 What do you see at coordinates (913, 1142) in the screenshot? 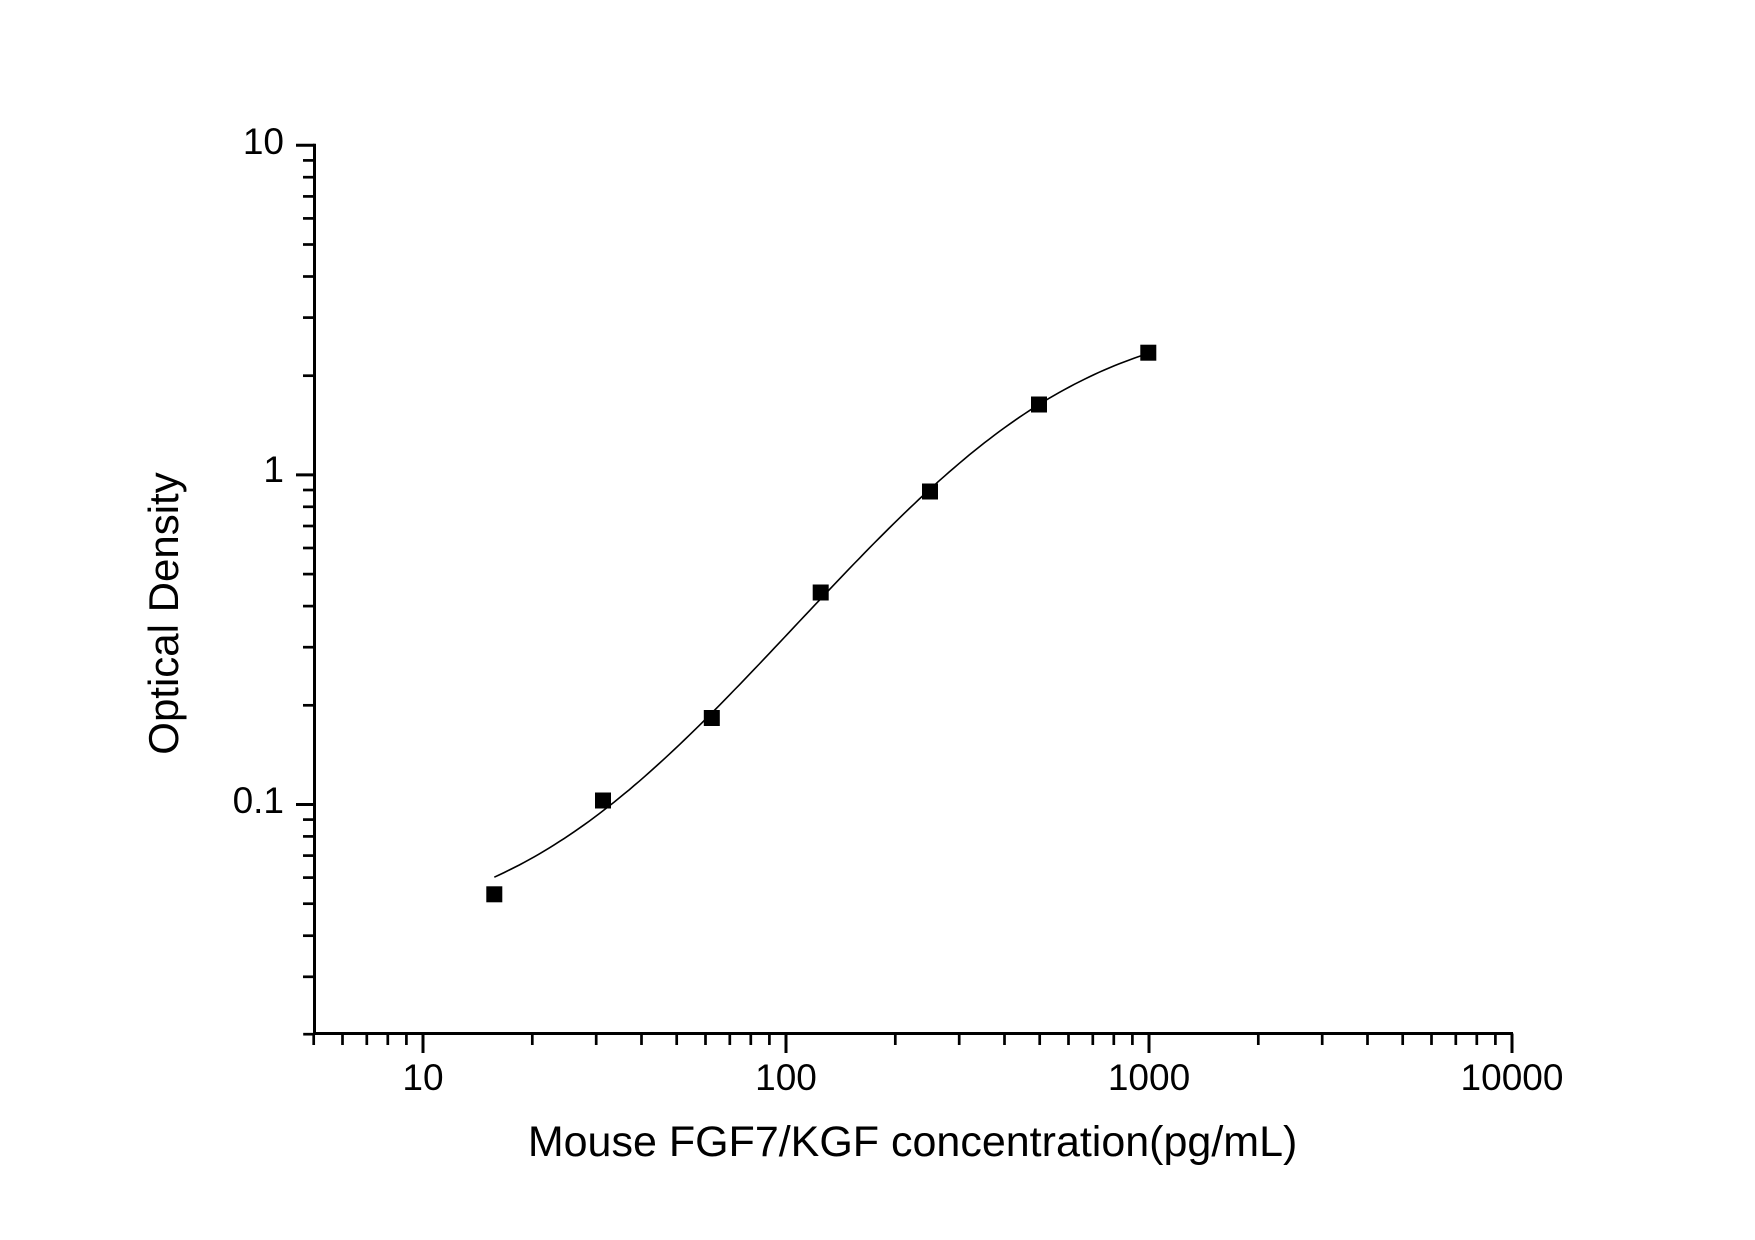
I see `svg-text:Mouse FGF7/KGF concentration(p: Mouse FGF7/KGF concentration(pg/mL)` at bounding box center [913, 1142].